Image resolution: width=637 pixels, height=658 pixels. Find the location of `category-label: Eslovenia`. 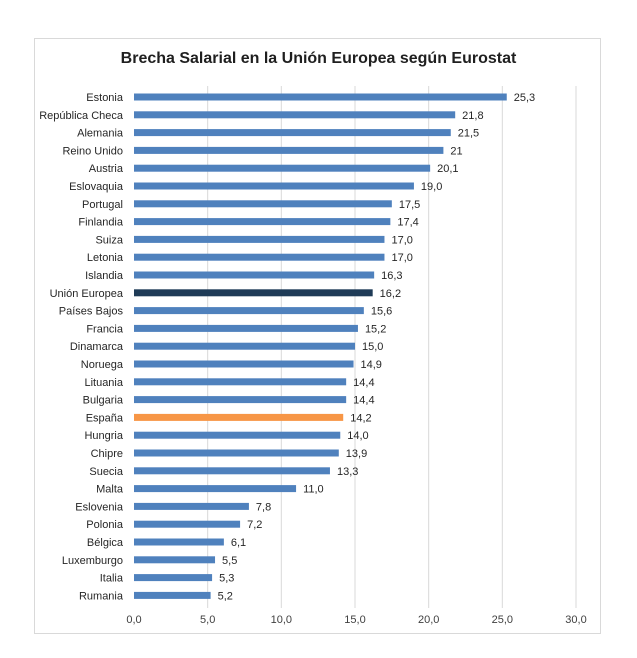

category-label: Eslovenia is located at coordinates (99, 507).